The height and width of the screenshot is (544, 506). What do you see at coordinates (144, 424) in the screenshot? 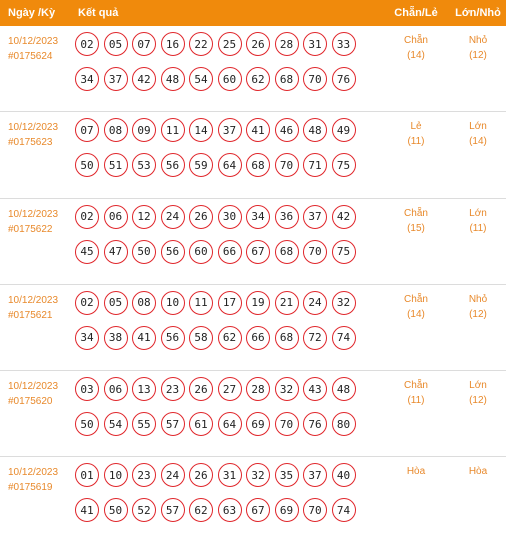
I see `number-ball: 55` at bounding box center [144, 424].